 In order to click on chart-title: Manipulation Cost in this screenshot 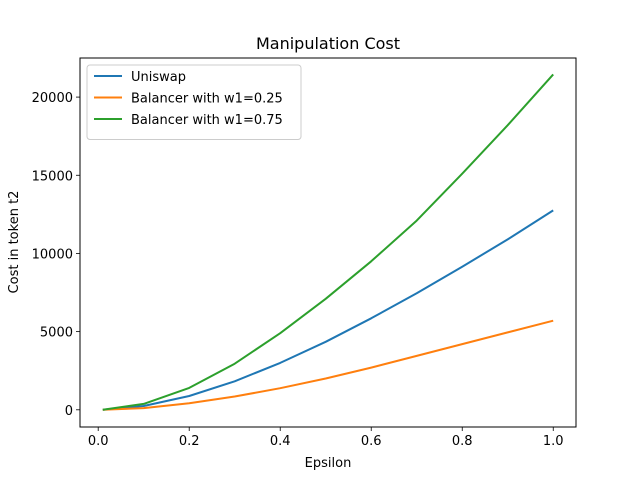, I will do `click(328, 43)`.